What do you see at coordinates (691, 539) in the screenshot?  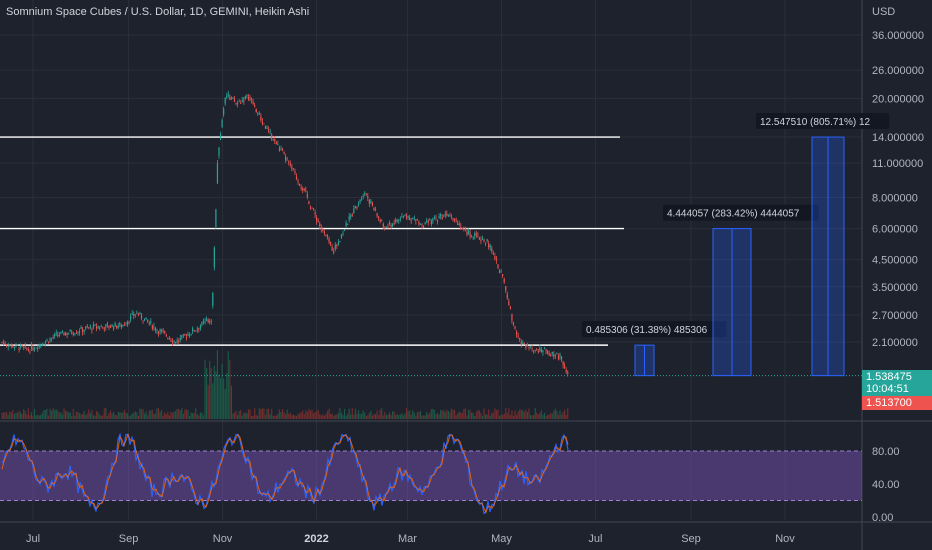 I see `x-tick-label: Sep` at bounding box center [691, 539].